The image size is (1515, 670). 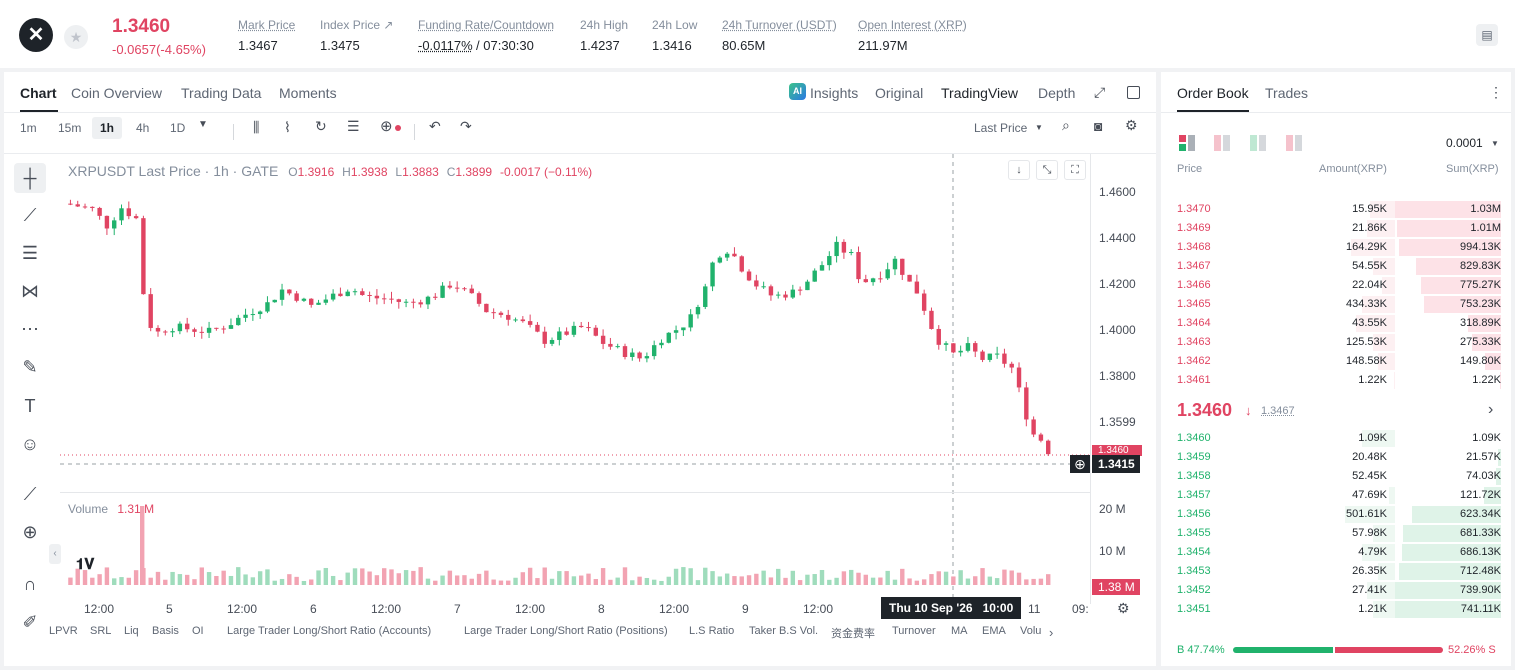 What do you see at coordinates (203, 124) in the screenshot?
I see `interval-dropdown-icon: ▼` at bounding box center [203, 124].